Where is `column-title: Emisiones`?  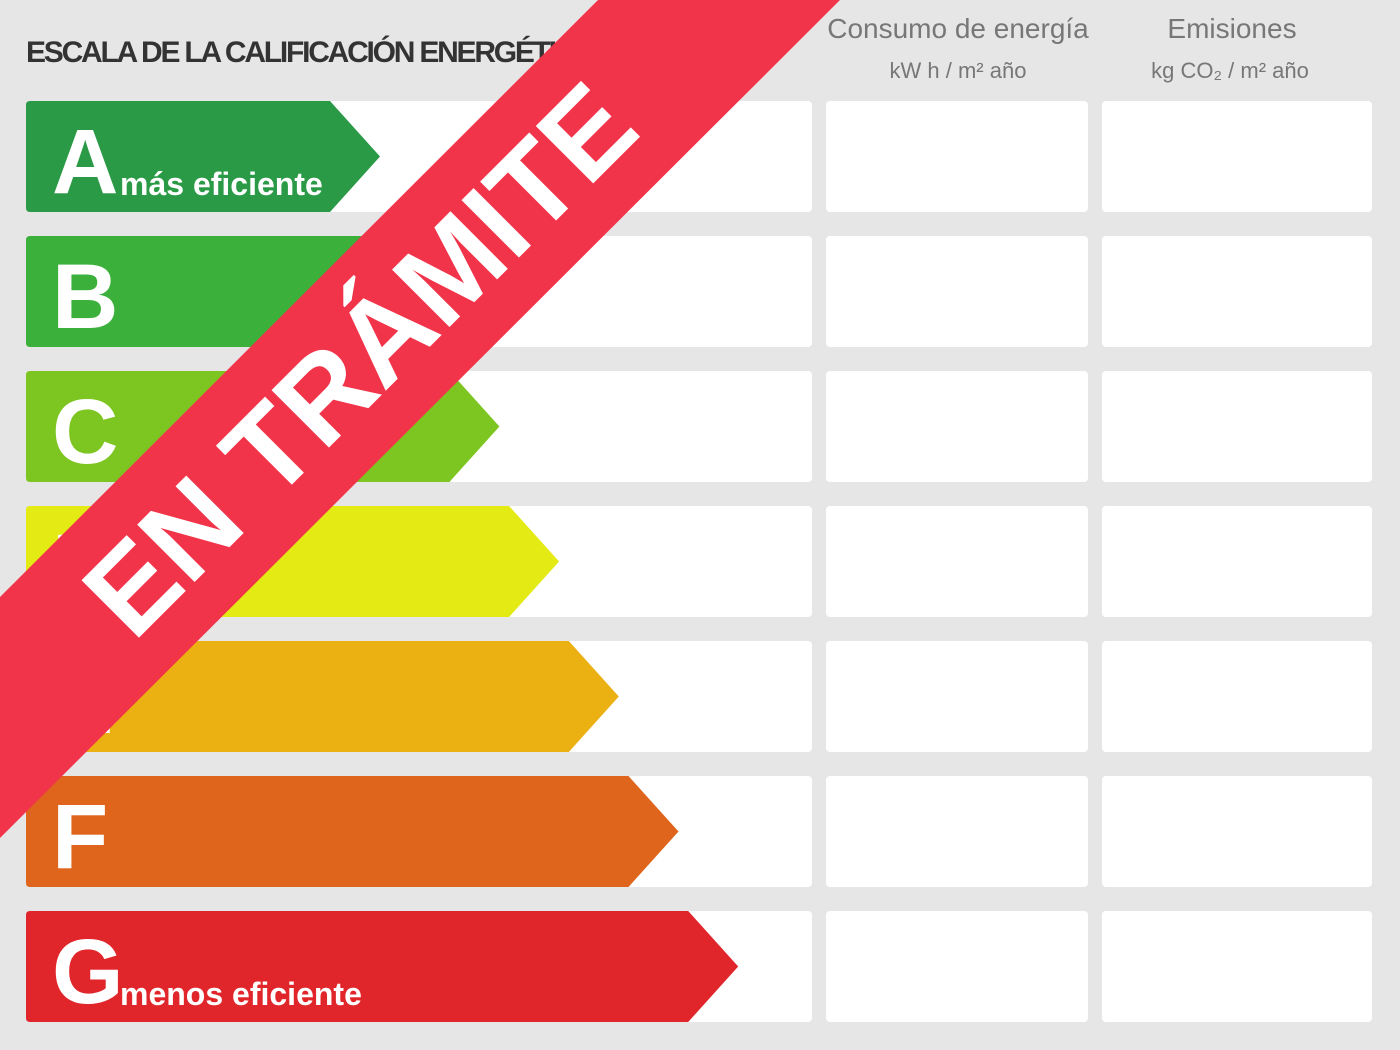
column-title: Emisiones is located at coordinates (1231, 28).